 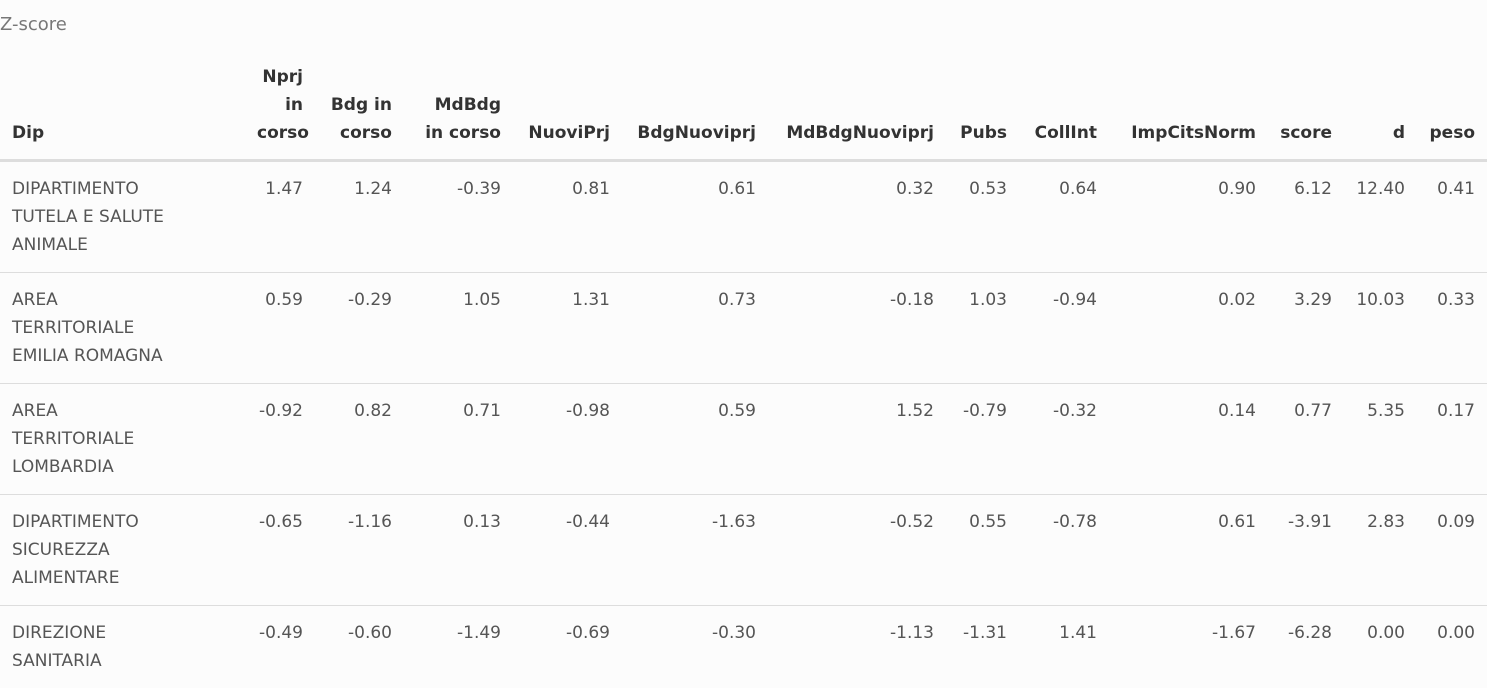 What do you see at coordinates (1188, 328) in the screenshot?
I see `table-cell: 0.02` at bounding box center [1188, 328].